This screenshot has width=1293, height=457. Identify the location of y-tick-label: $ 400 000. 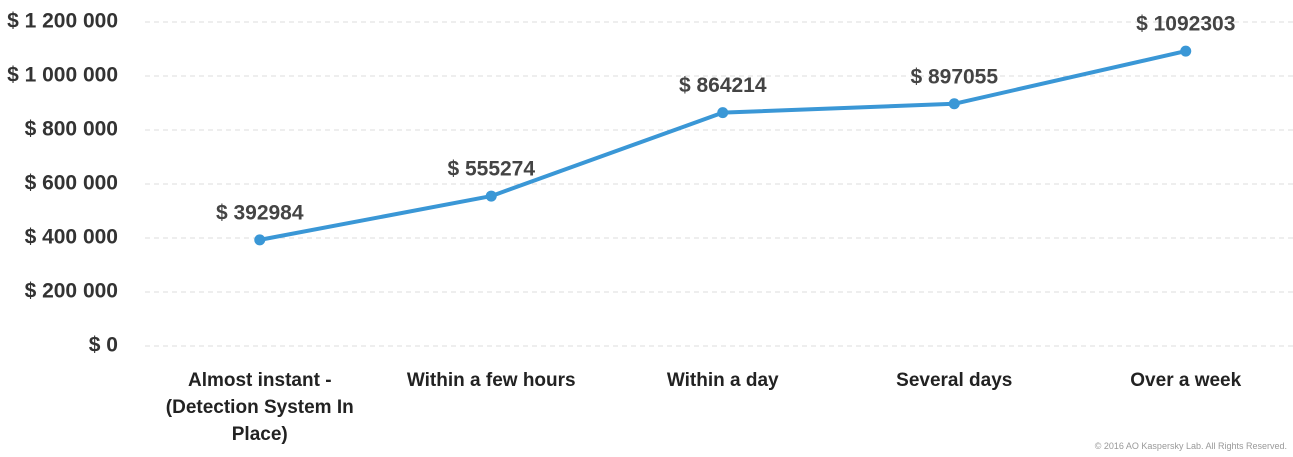
(71, 237).